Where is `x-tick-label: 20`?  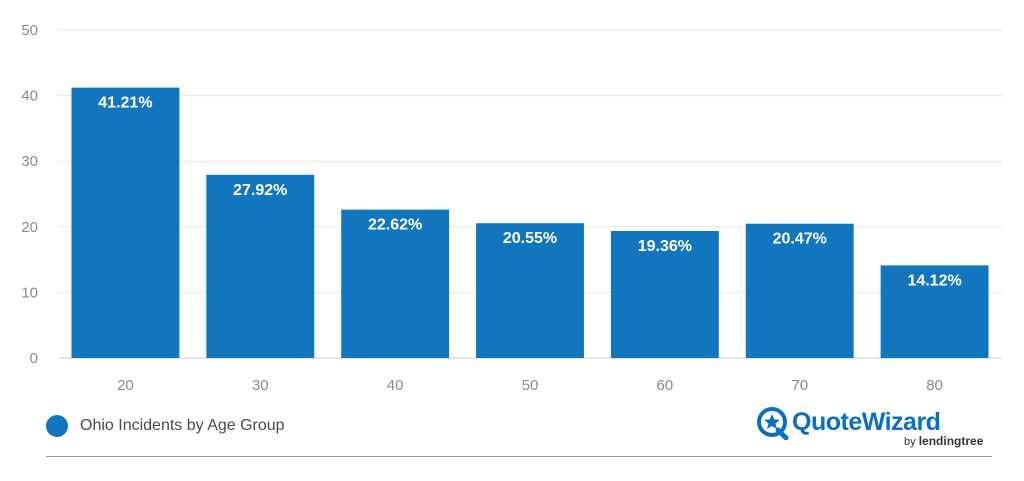 x-tick-label: 20 is located at coordinates (125, 385).